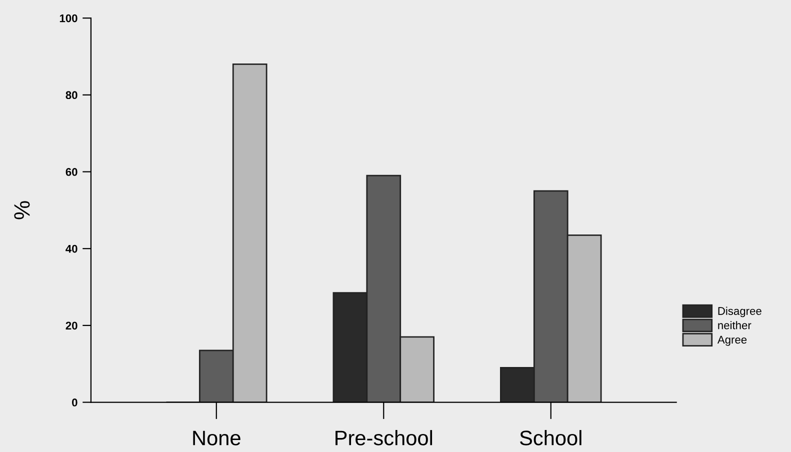  I want to click on y-tick-label: 0, so click(75, 402).